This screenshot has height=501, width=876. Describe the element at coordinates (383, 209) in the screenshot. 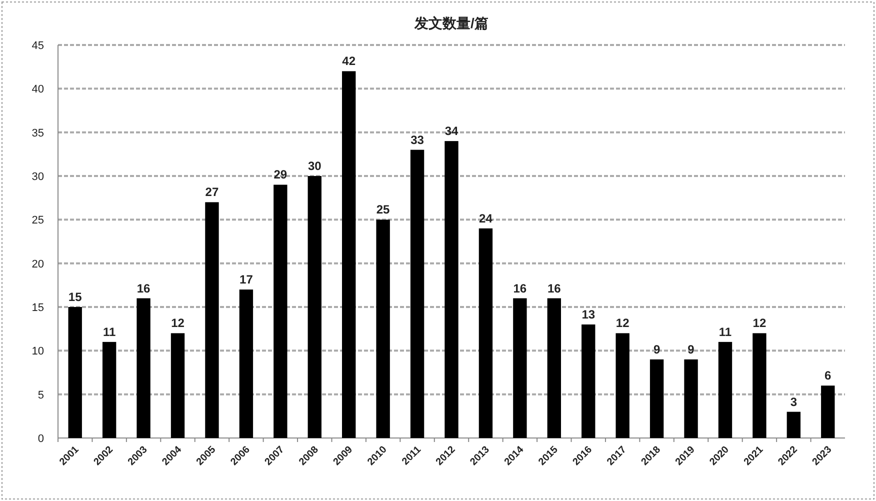

I see `data-label: 25` at that location.